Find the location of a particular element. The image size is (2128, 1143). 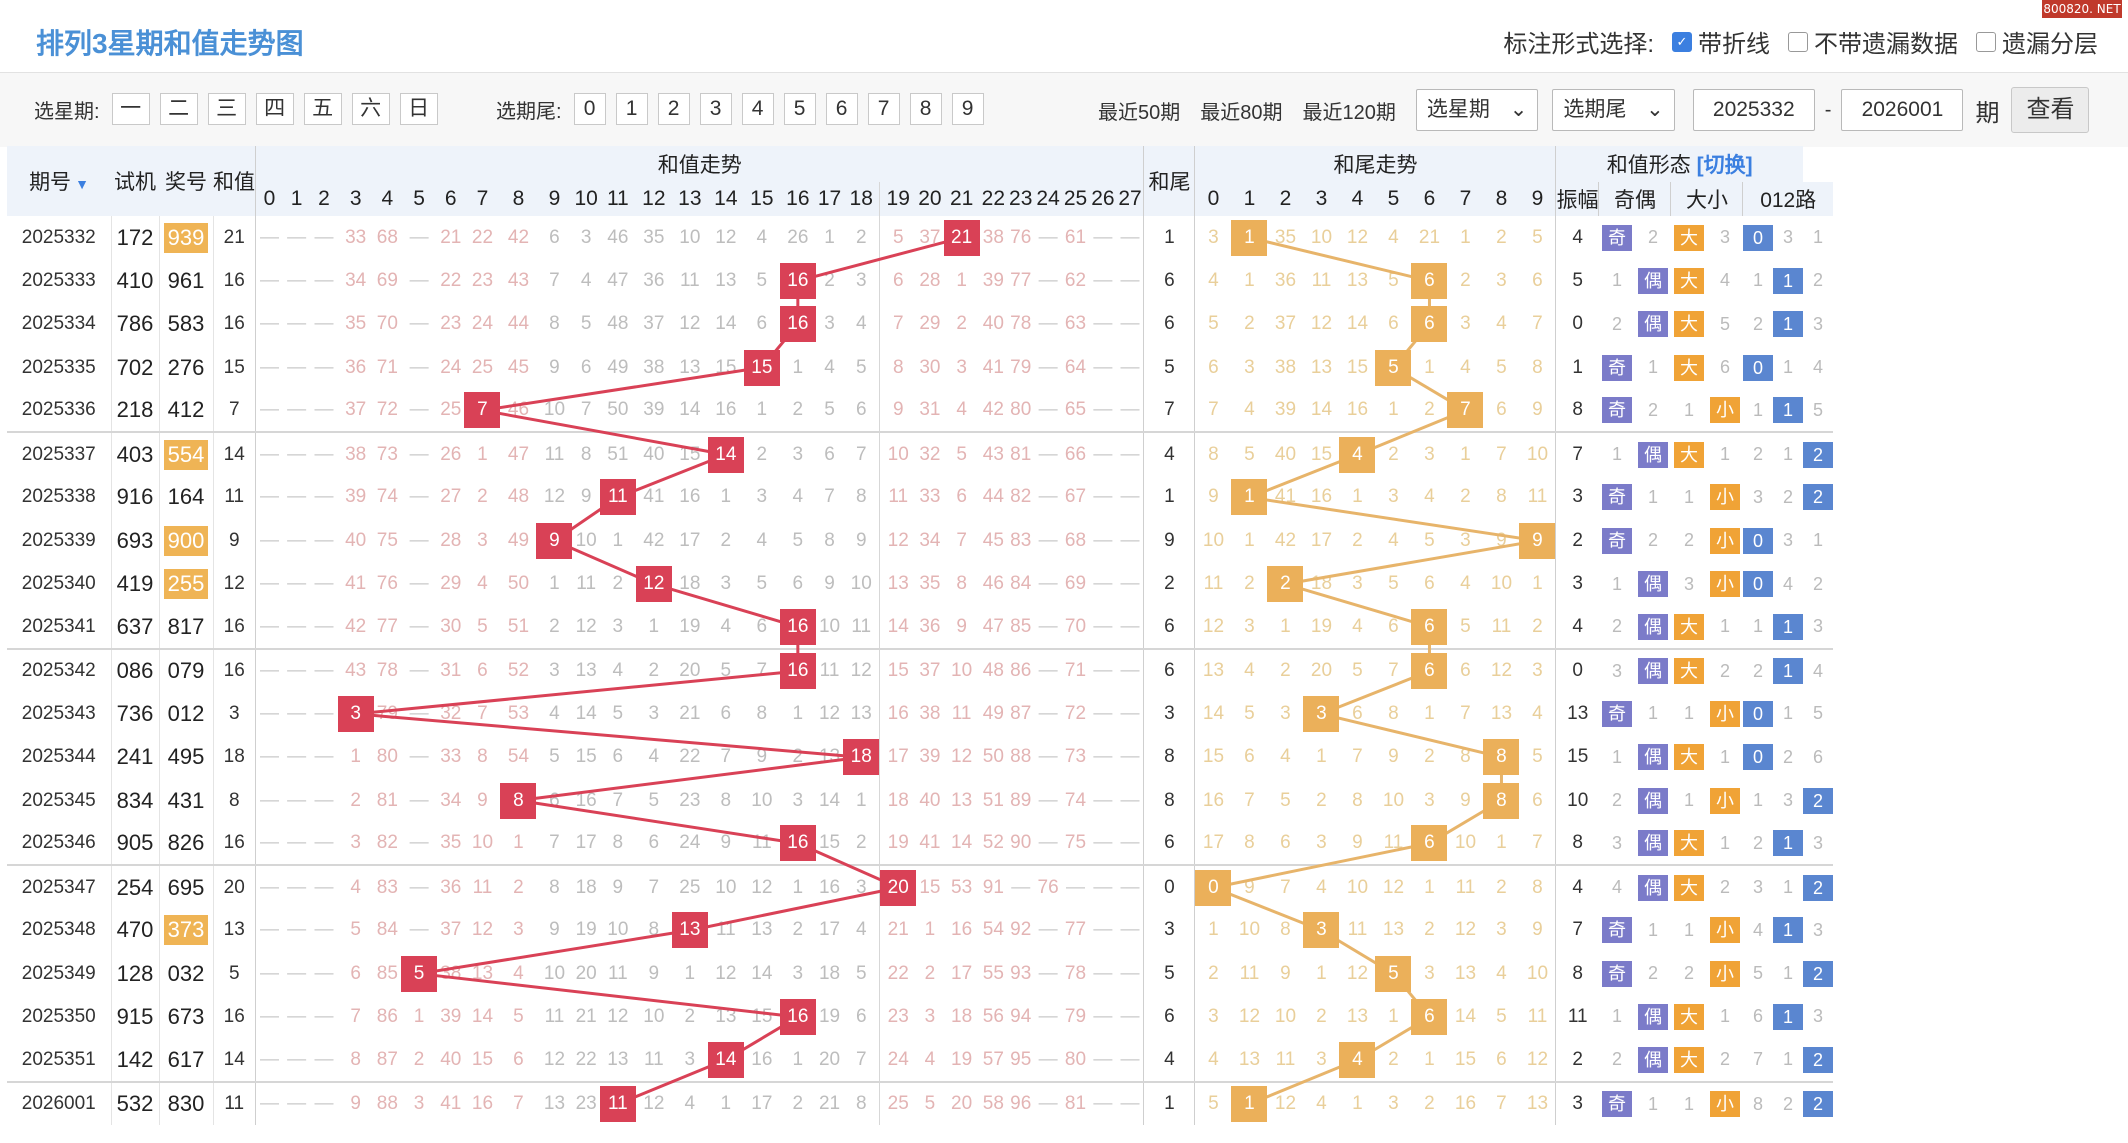

tail-chip: 0 is located at coordinates (589, 109).